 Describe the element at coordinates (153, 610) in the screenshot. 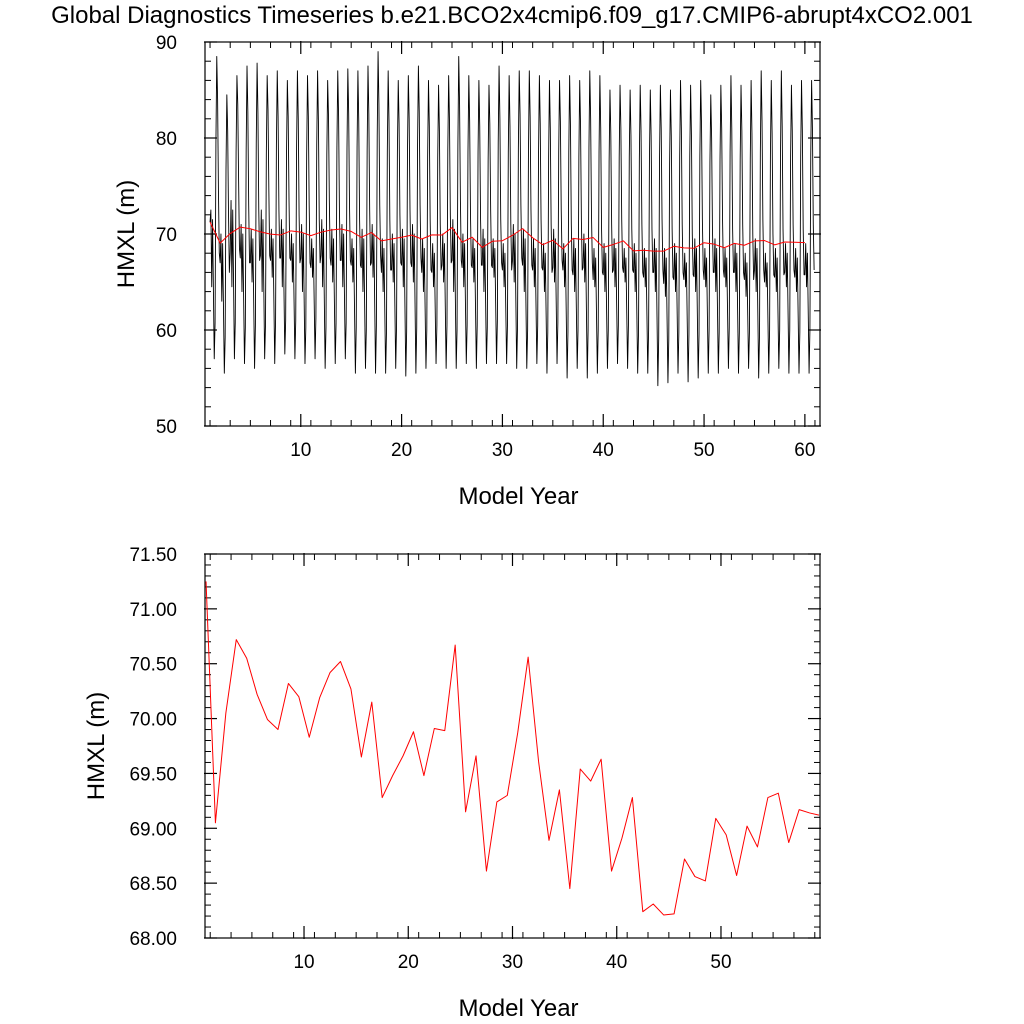

I see `bottom-y-tick-label: 71.00` at that location.